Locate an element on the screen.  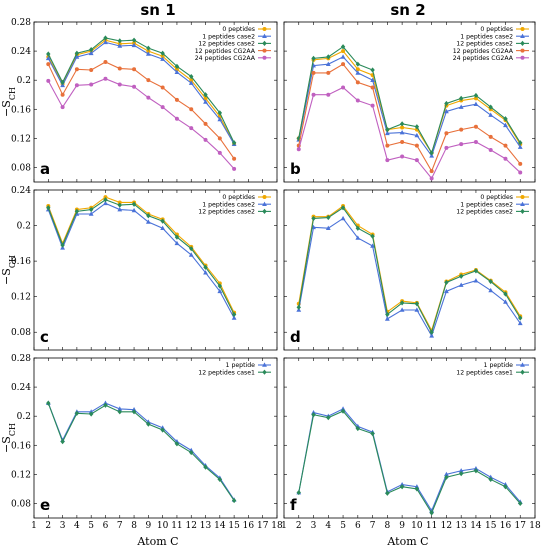
series-0-peptides is located at coordinates (409, 268).